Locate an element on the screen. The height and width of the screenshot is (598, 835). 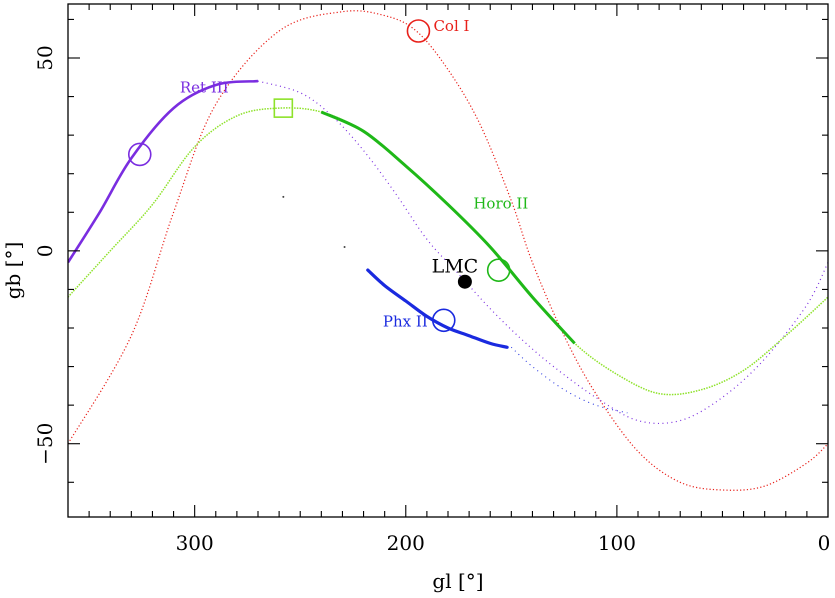
y-tick-label: −50 is located at coordinates (45, 444).